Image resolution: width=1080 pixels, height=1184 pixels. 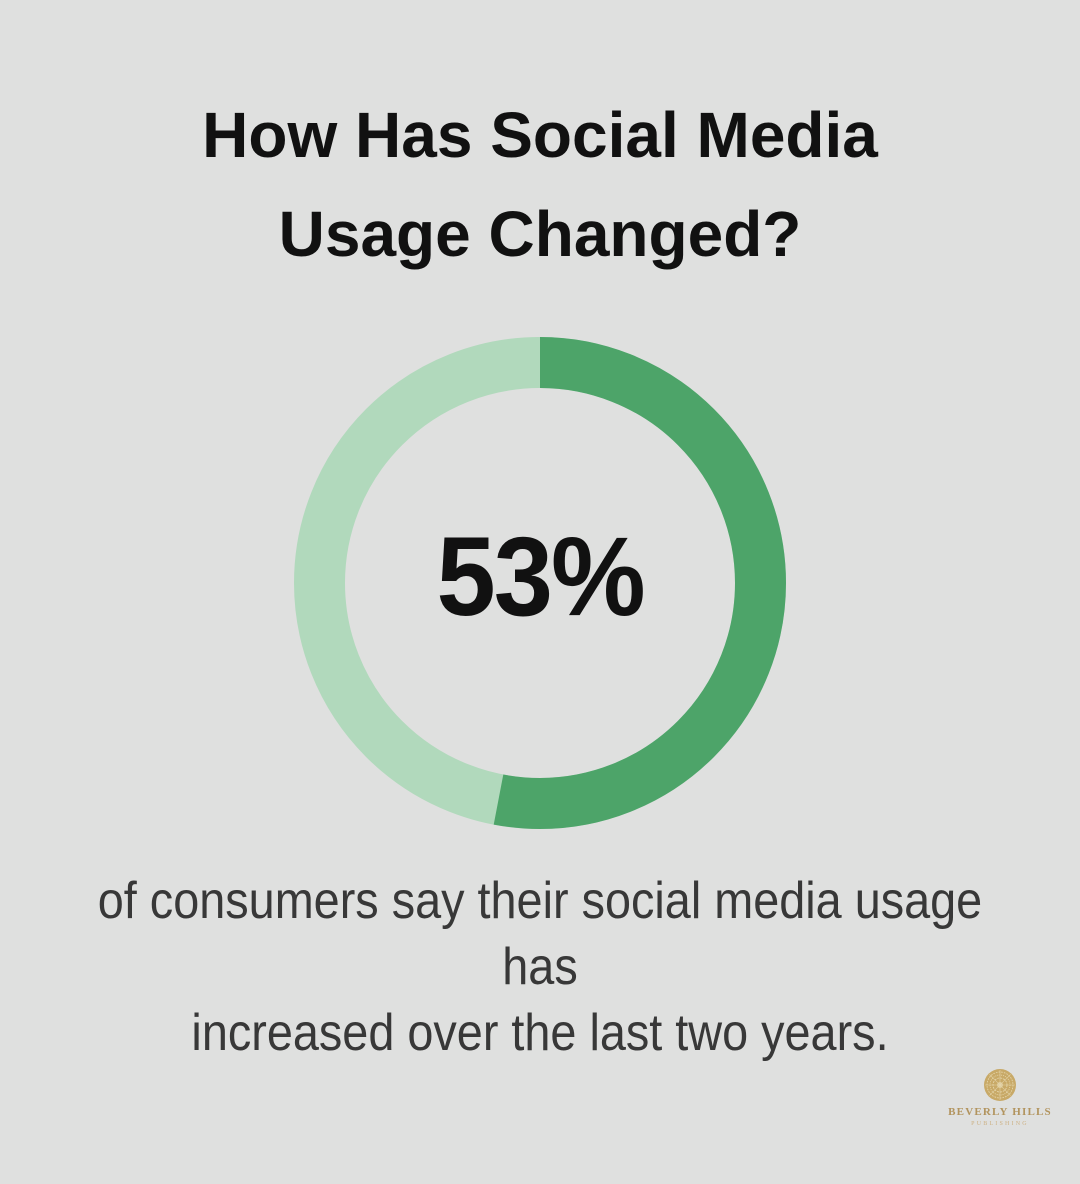 I want to click on donut-center-value: 53%, so click(x=540, y=576).